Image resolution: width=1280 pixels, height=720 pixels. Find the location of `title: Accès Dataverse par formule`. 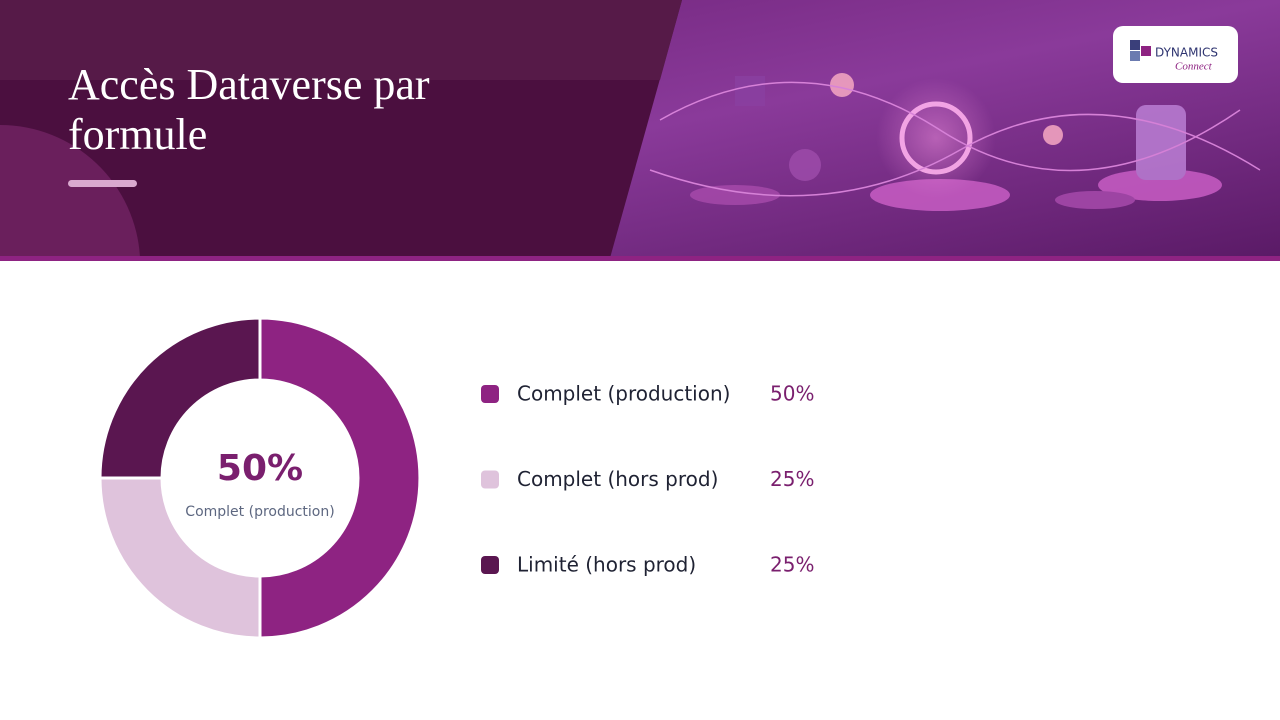

title: Accès Dataverse par formule is located at coordinates (249, 109).